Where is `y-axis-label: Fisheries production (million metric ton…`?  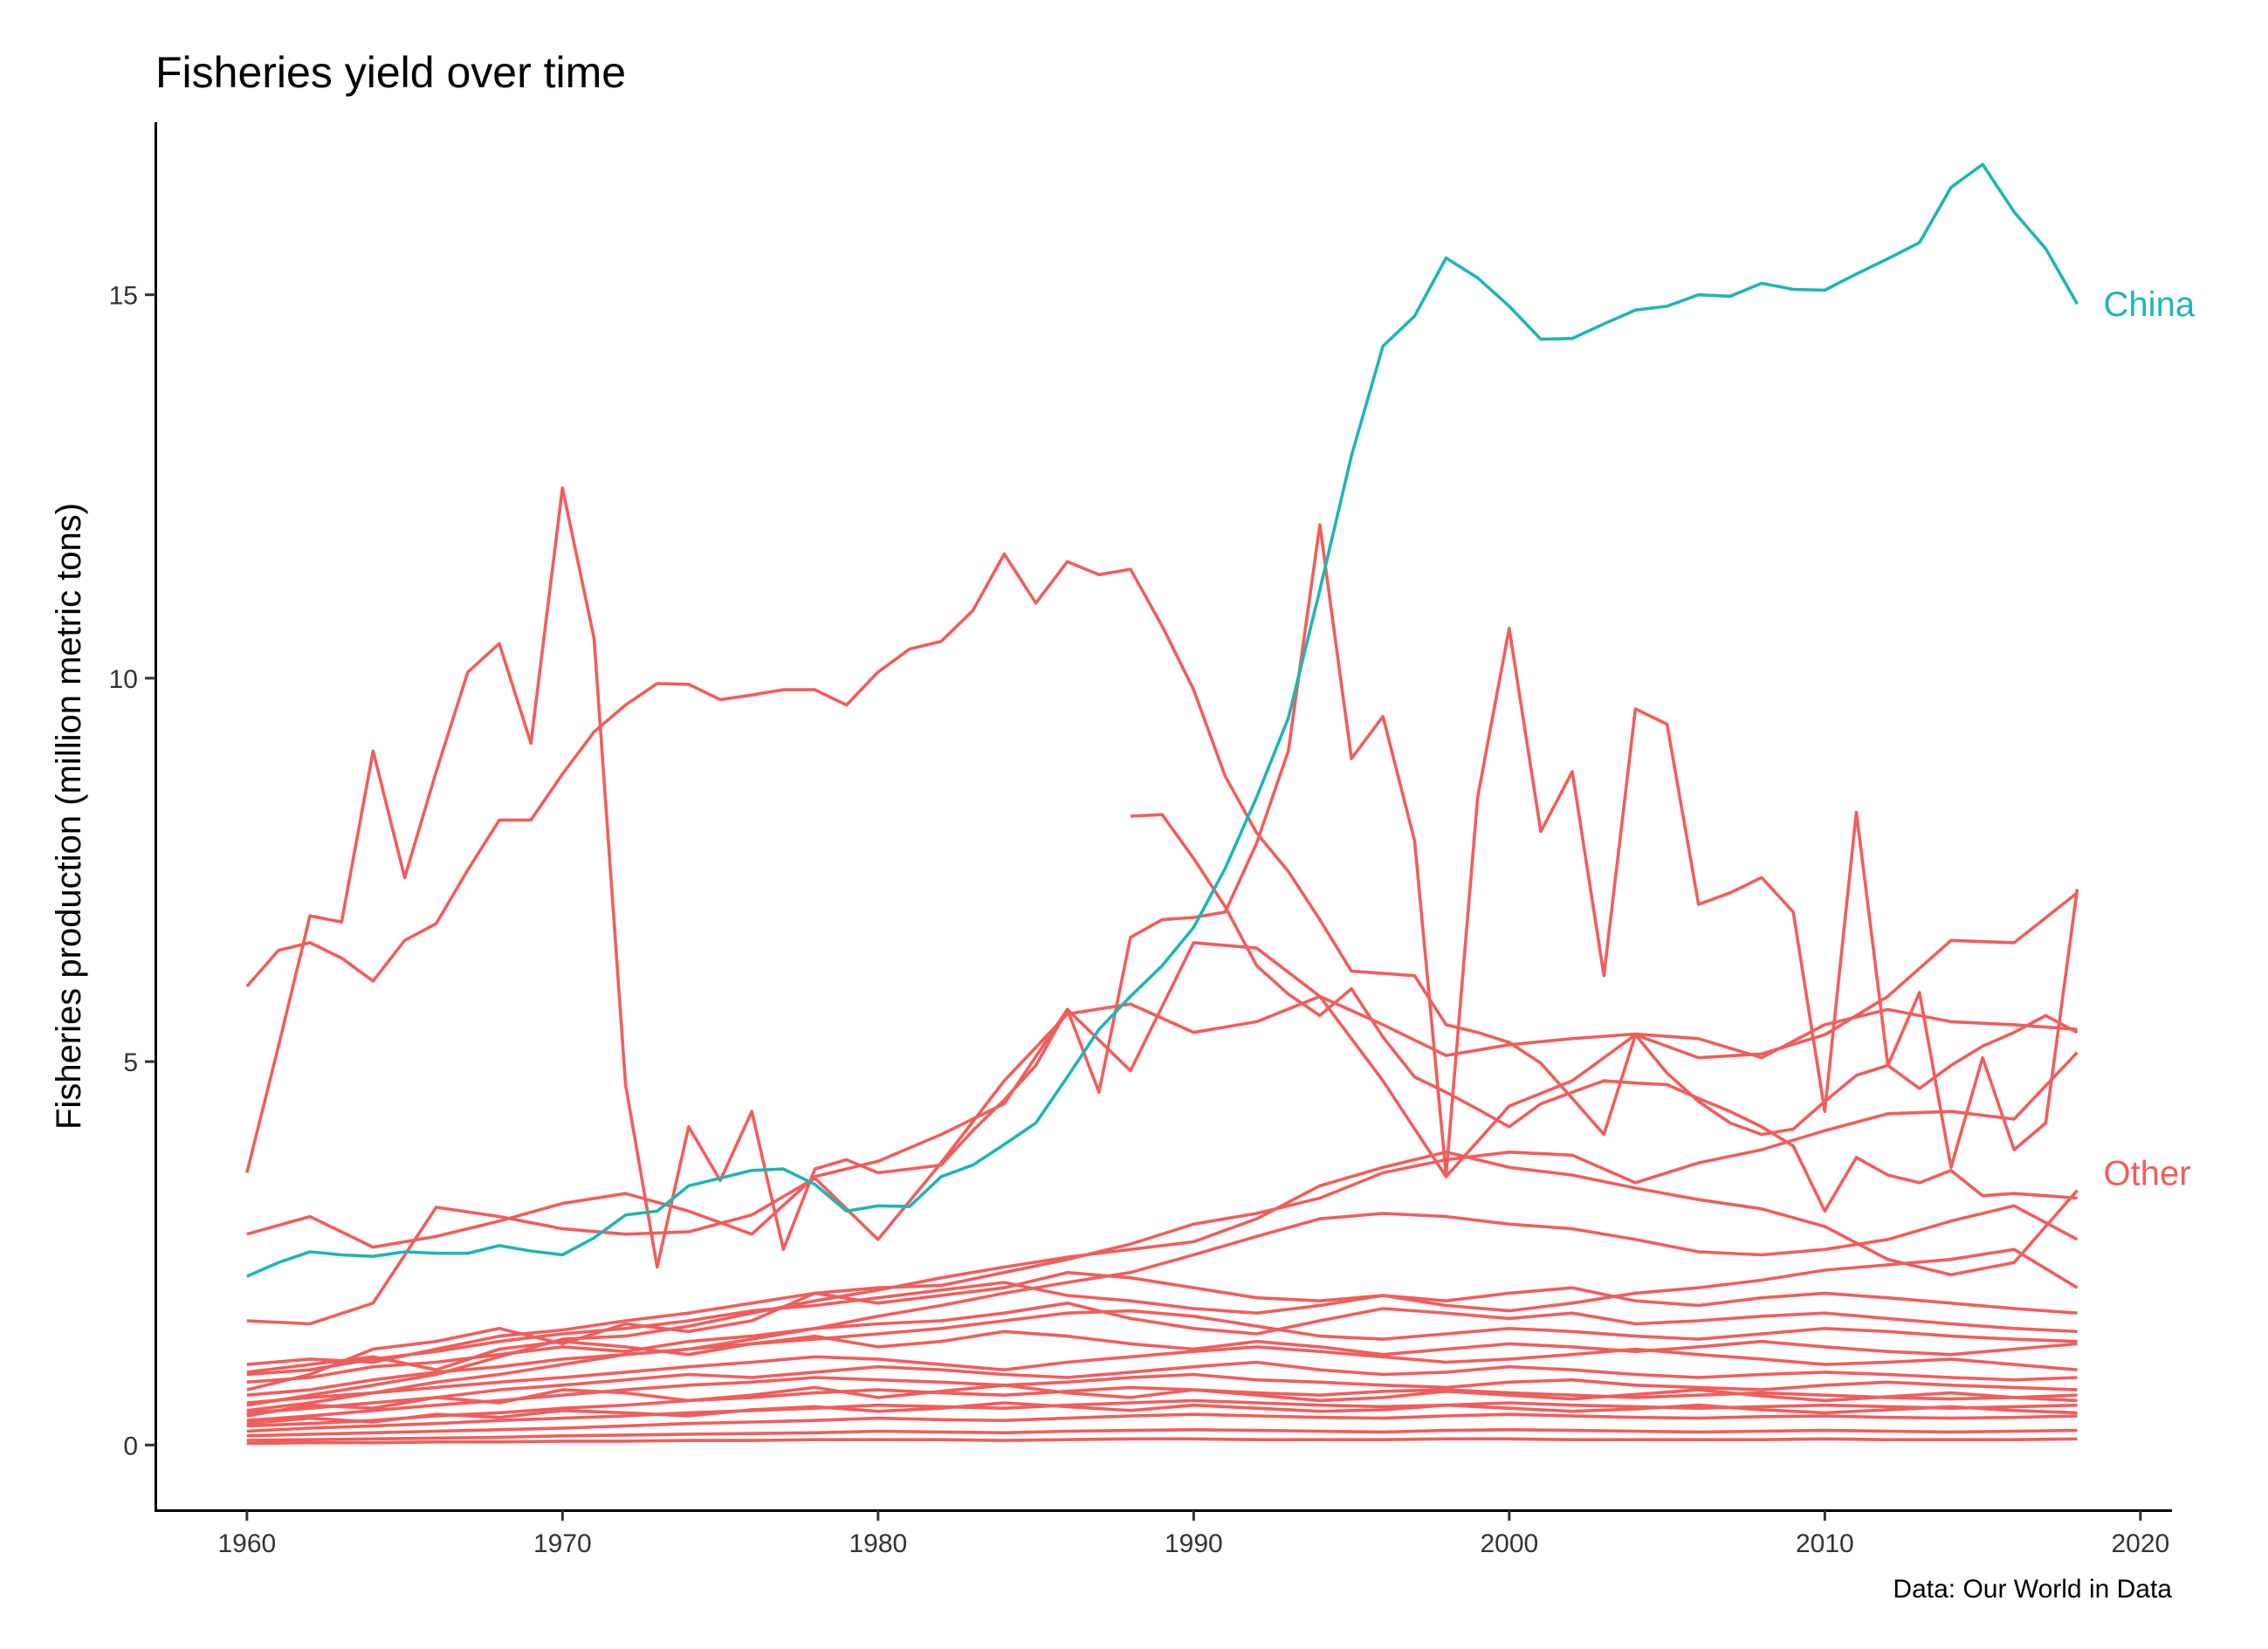
y-axis-label: Fisheries production (million metric ton… is located at coordinates (69, 816).